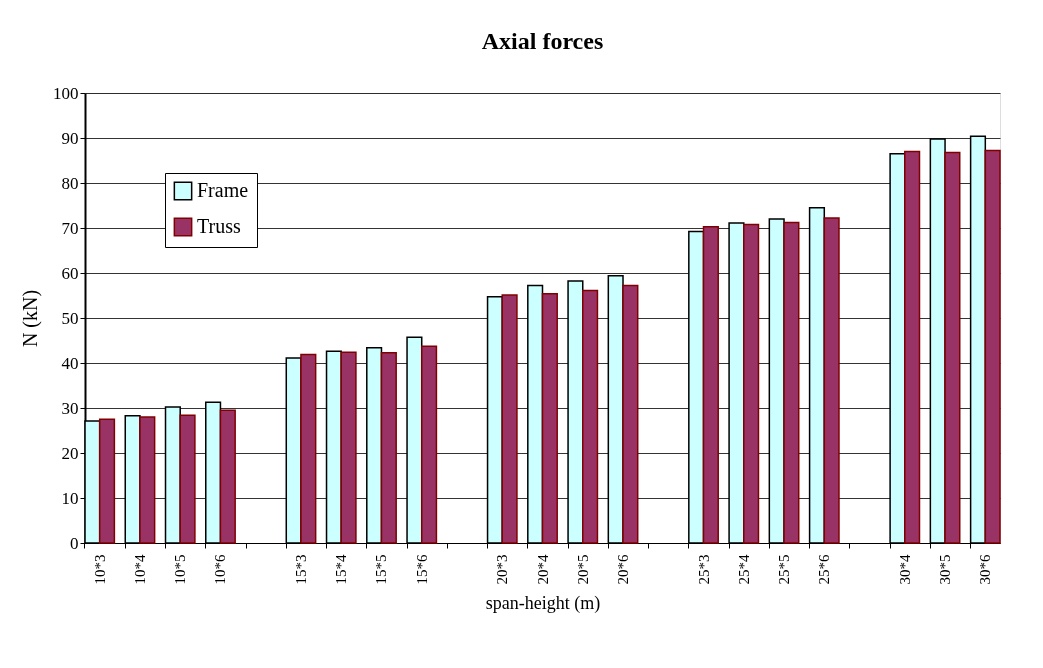 This screenshot has height=668, width=1043. What do you see at coordinates (70, 453) in the screenshot?
I see `y-tick-label: 20` at bounding box center [70, 453].